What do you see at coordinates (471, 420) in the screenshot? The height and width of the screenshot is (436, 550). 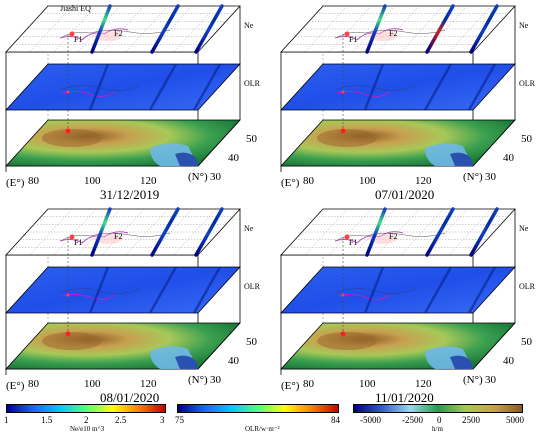 I see `elev-tick-3: 2500` at bounding box center [471, 420].